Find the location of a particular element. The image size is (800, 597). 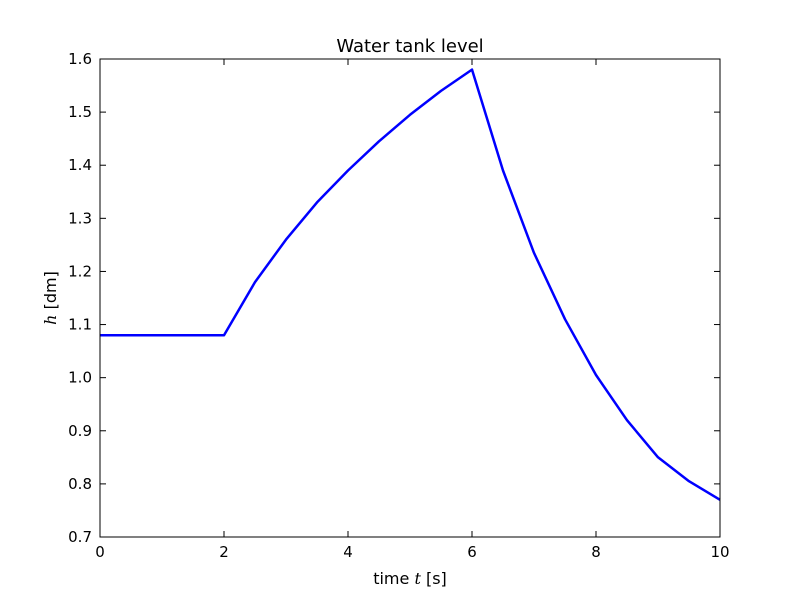

y-tick-label: 0.9 is located at coordinates (80, 431).